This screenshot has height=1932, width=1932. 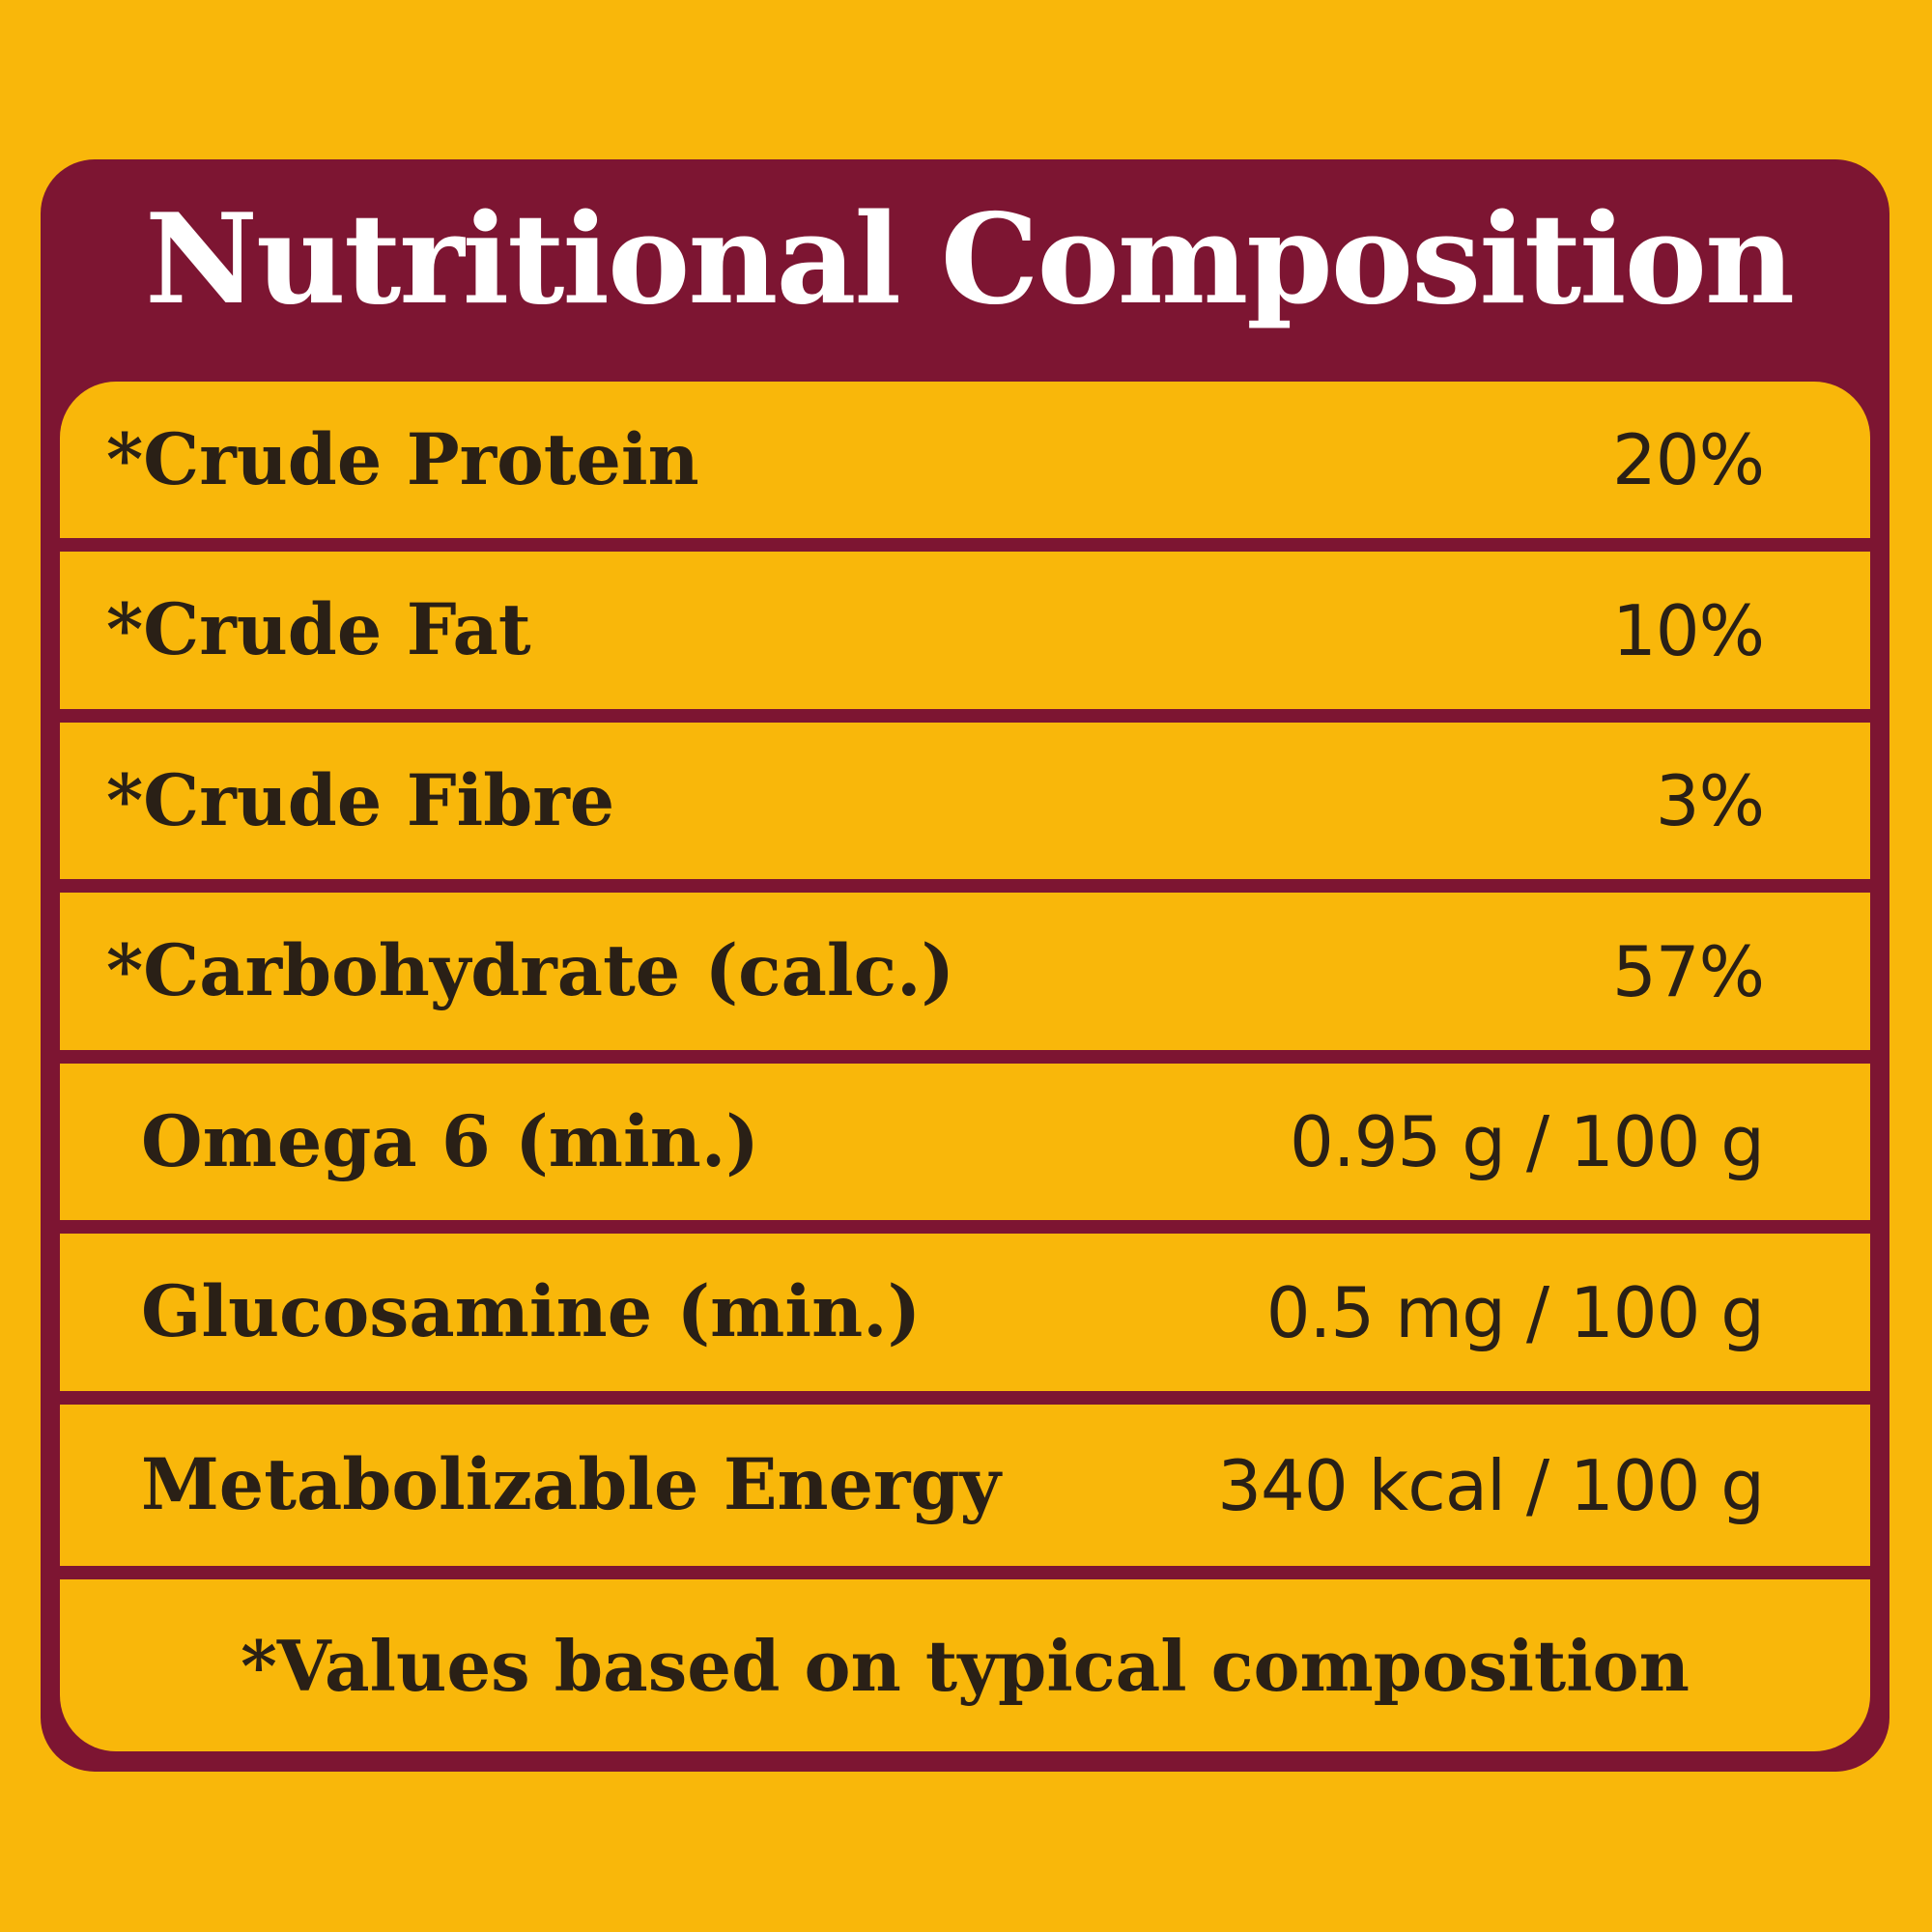 What do you see at coordinates (1688, 630) in the screenshot?
I see `nutrient-value: 10%` at bounding box center [1688, 630].